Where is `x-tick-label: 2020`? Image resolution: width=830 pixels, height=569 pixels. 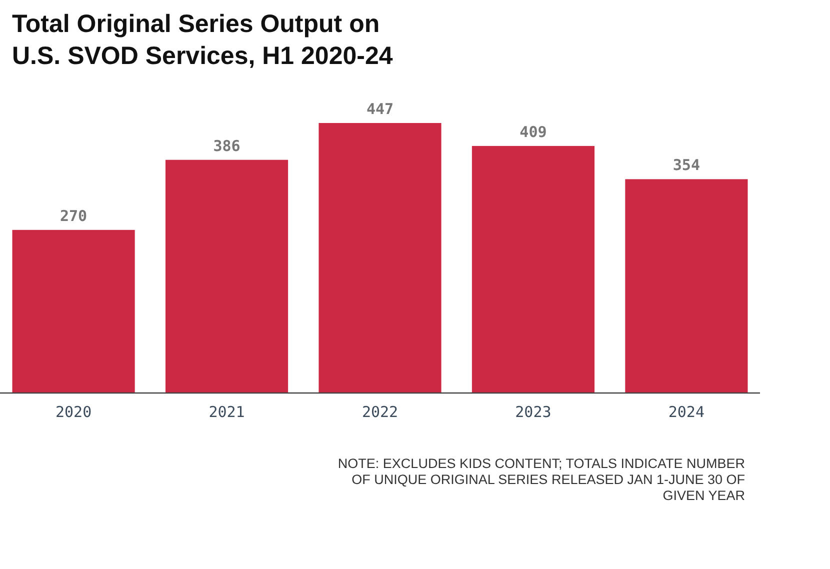 x-tick-label: 2020 is located at coordinates (73, 412).